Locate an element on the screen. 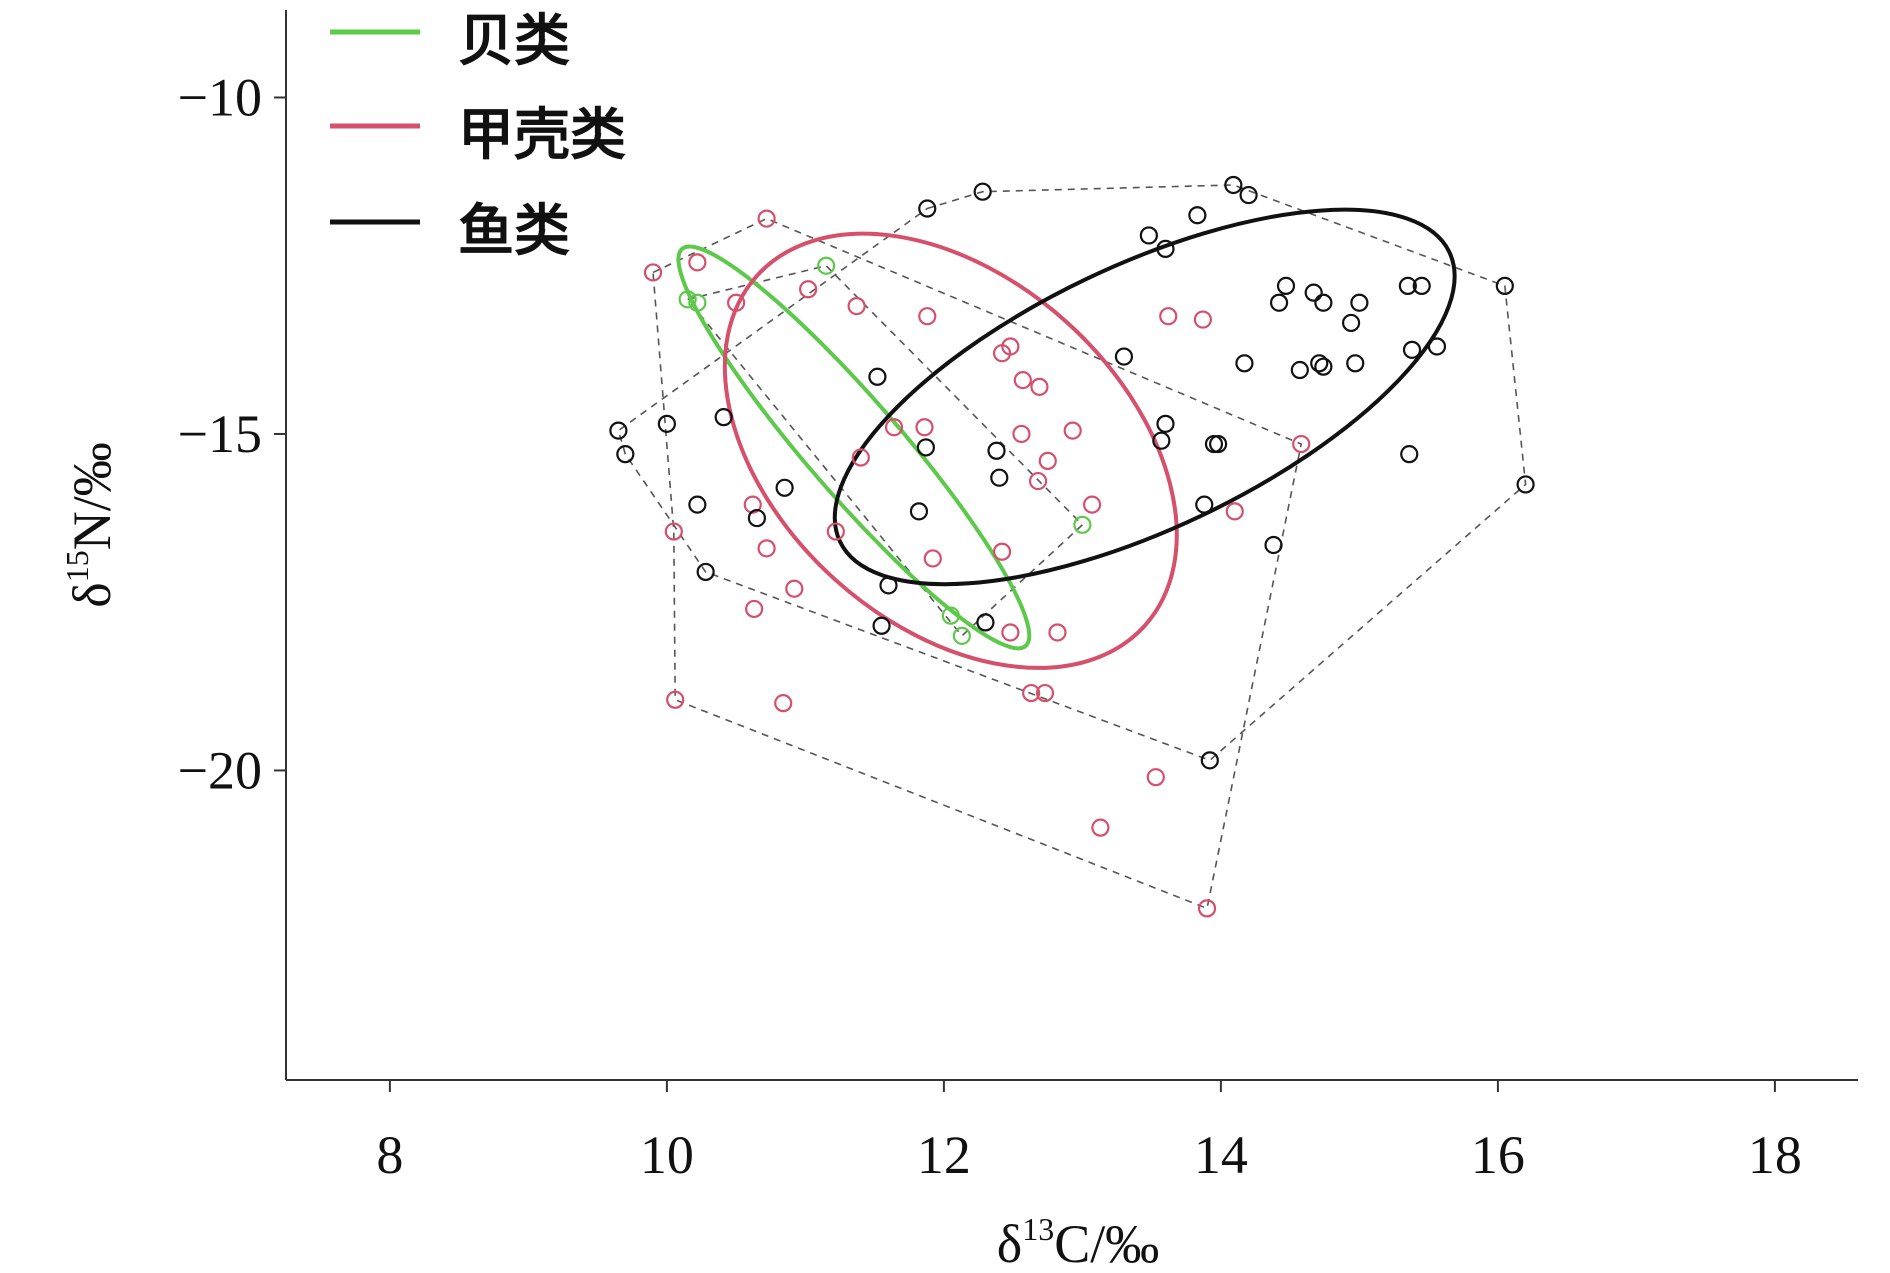 This screenshot has width=1890, height=1273. hull-shellfish is located at coordinates (885, 451).